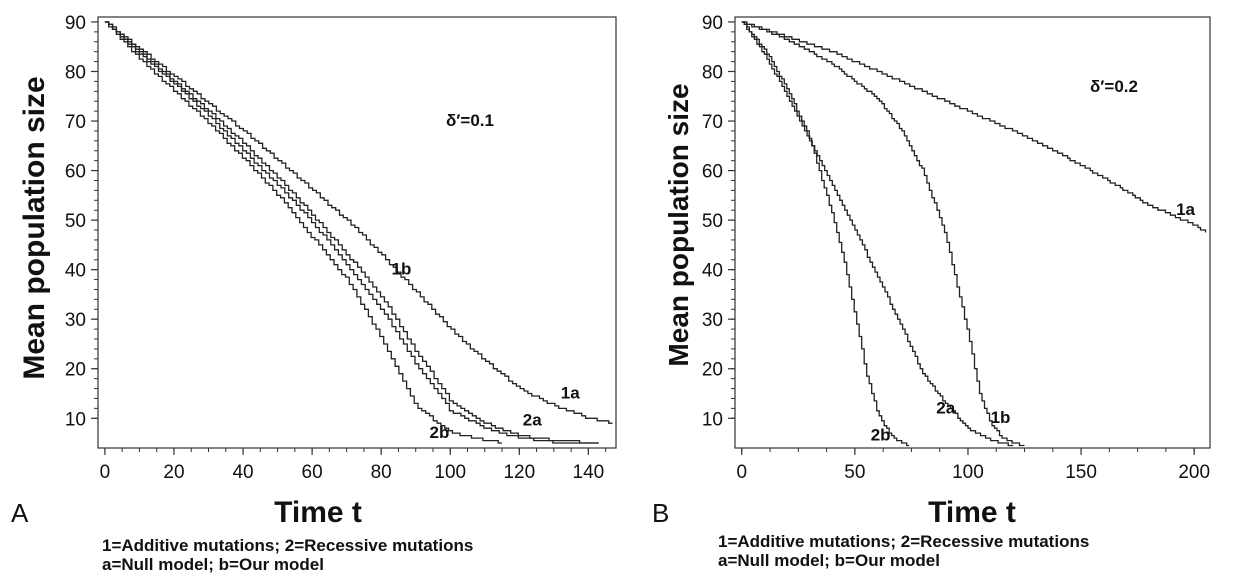 Image resolution: width=1256 pixels, height=579 pixels. What do you see at coordinates (312, 472) in the screenshot?
I see `panel-a-x-tick-label: 60` at bounding box center [312, 472].